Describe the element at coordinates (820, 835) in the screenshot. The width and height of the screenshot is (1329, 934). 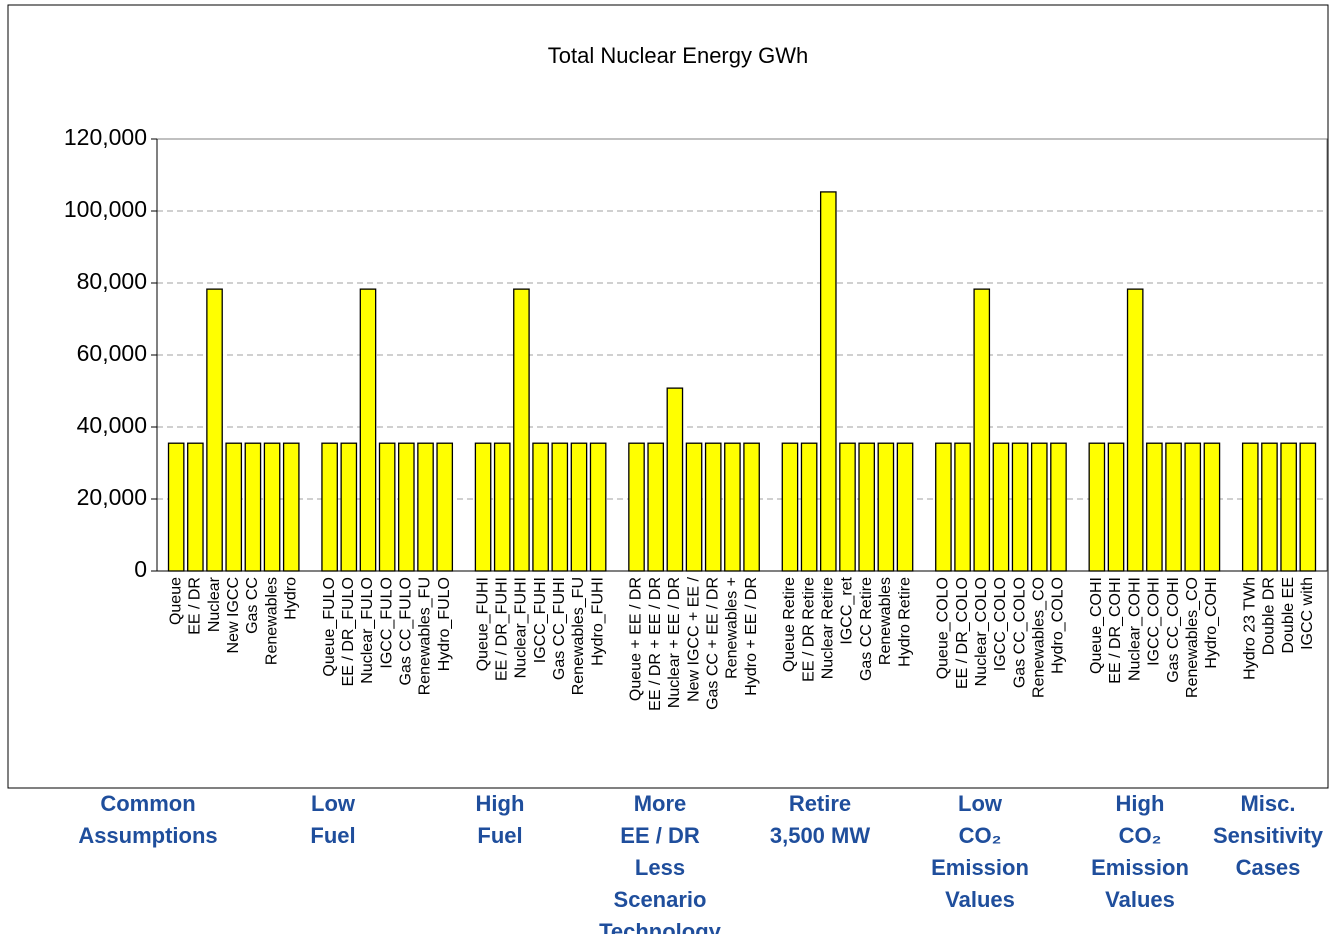
I see `group-label: 3,500 MW` at that location.